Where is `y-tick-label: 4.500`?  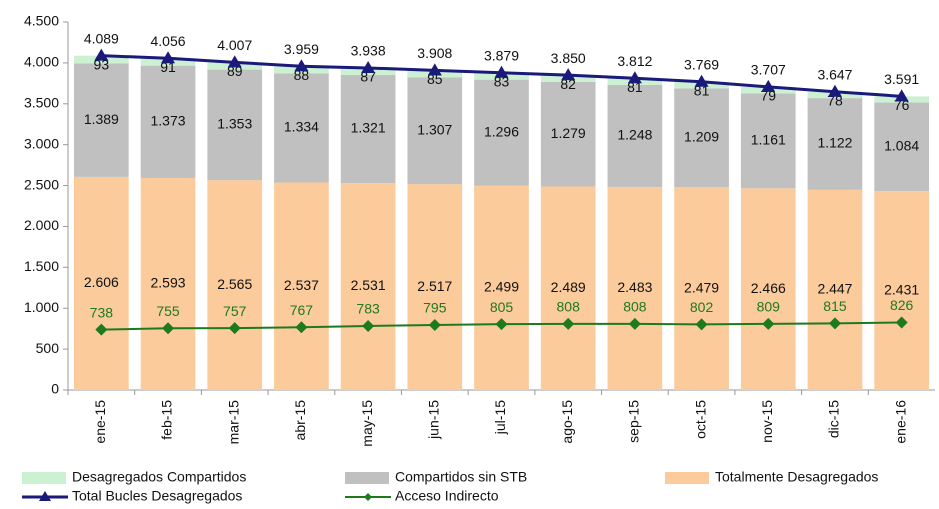 y-tick-label: 4.500 is located at coordinates (41, 21).